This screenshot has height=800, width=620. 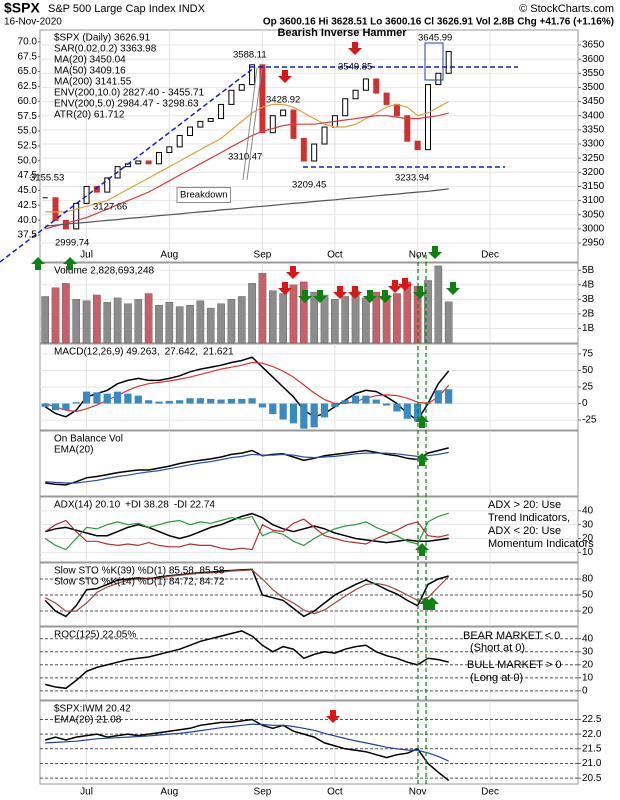 What do you see at coordinates (588, 387) in the screenshot?
I see `y-tick-label: 25` at bounding box center [588, 387].